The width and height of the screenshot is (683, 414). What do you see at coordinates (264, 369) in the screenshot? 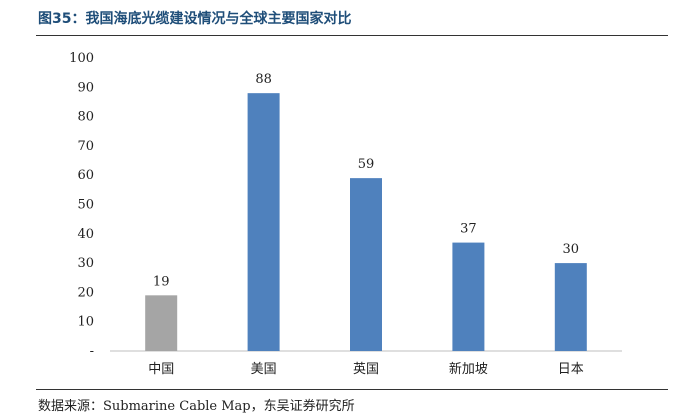
I see `x-tick-label: 美国` at bounding box center [264, 369].